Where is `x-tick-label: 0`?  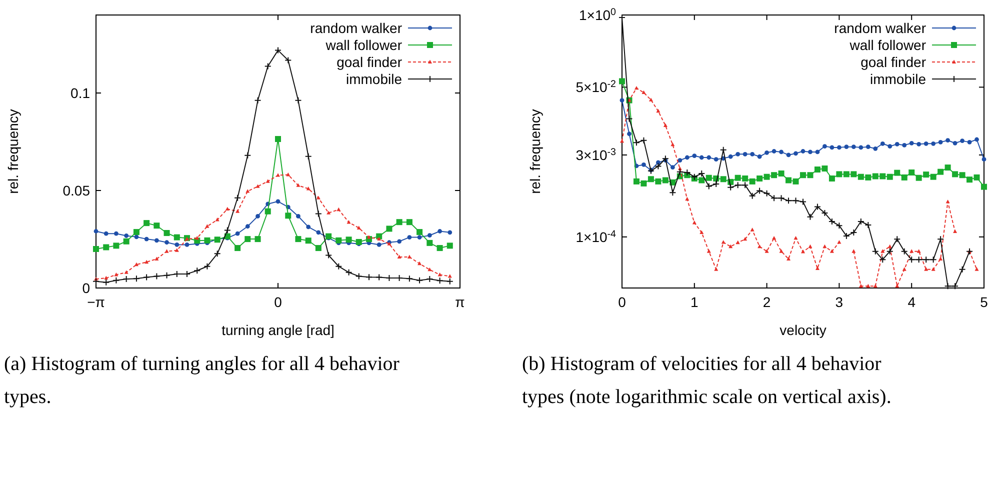 x-tick-label: 0 is located at coordinates (278, 302).